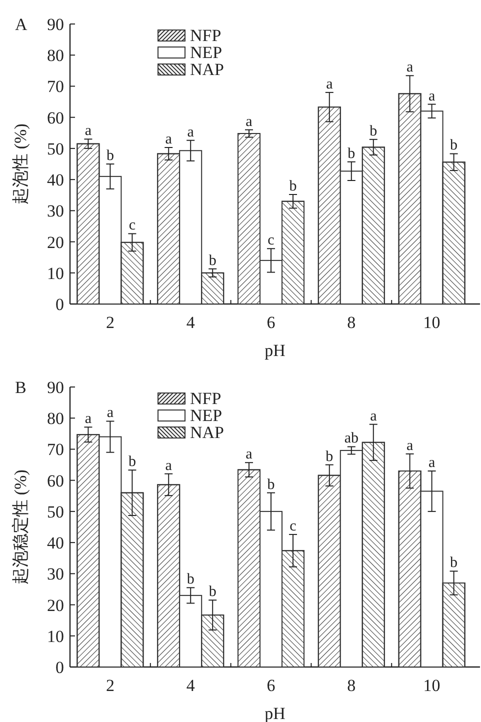  Describe the element at coordinates (20, 527) in the screenshot. I see `y-axis-title: 起泡稳定性 (%)` at that location.